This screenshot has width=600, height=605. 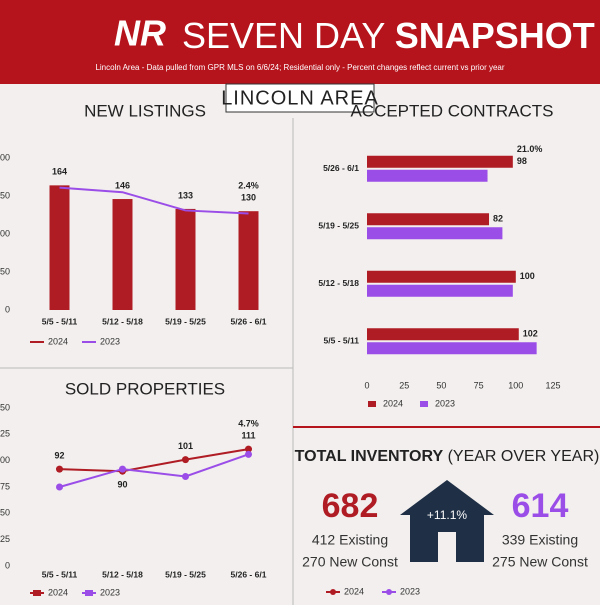 What do you see at coordinates (338, 283) in the screenshot?
I see `y-tick-label: 5/12 - 5/18` at bounding box center [338, 283].